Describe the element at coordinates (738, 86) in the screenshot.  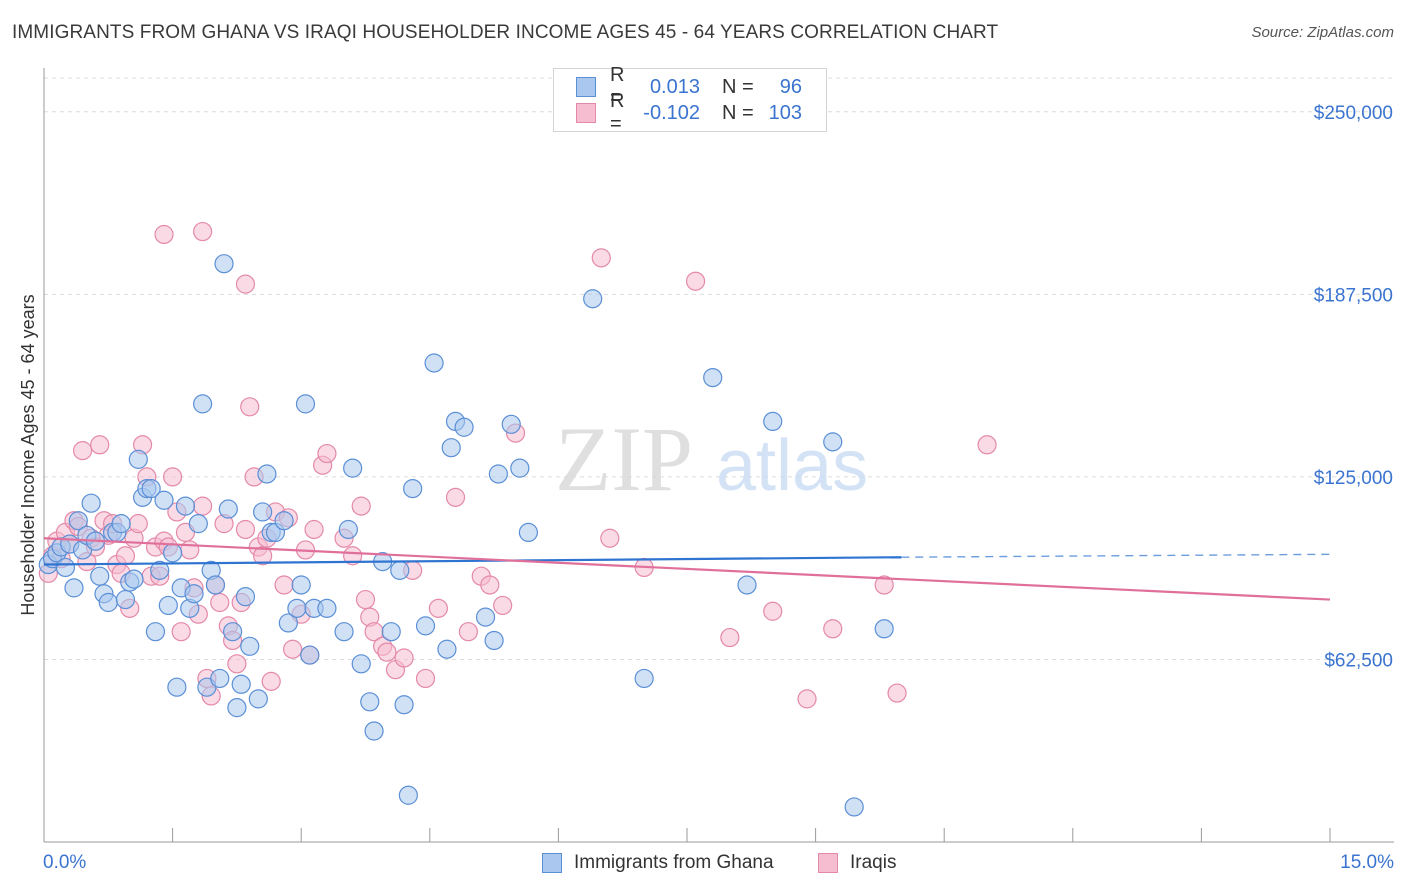
I see `n-label: N =` at that location.